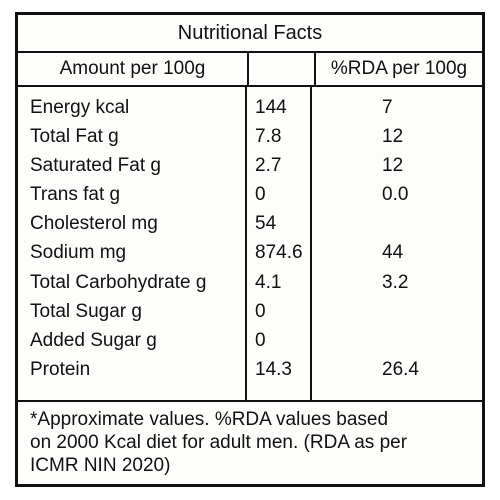 This screenshot has height=500, width=500. What do you see at coordinates (250, 34) in the screenshot?
I see `label-title: Nutritional Facts` at bounding box center [250, 34].